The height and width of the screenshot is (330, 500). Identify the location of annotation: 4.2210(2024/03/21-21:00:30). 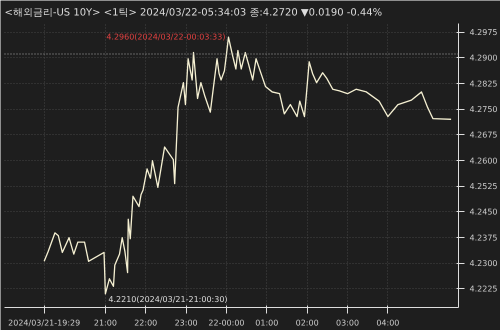
(168, 299).